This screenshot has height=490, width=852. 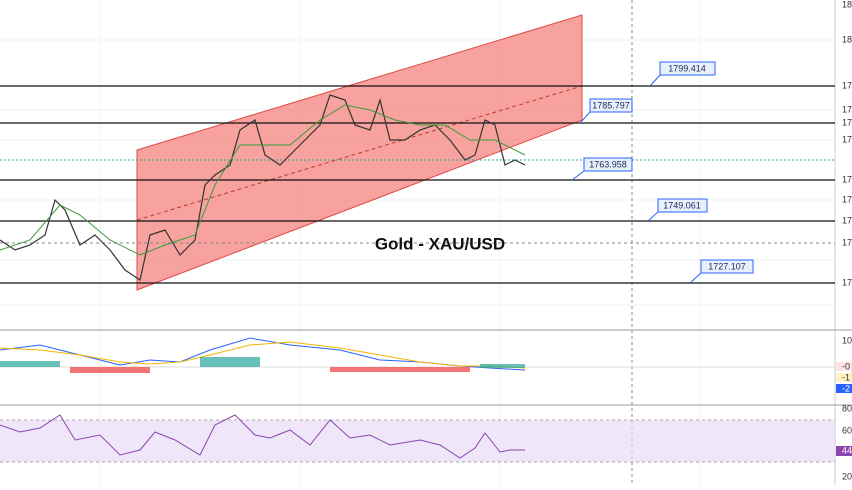 I want to click on level-label: 1763.958, so click(x=608, y=164).